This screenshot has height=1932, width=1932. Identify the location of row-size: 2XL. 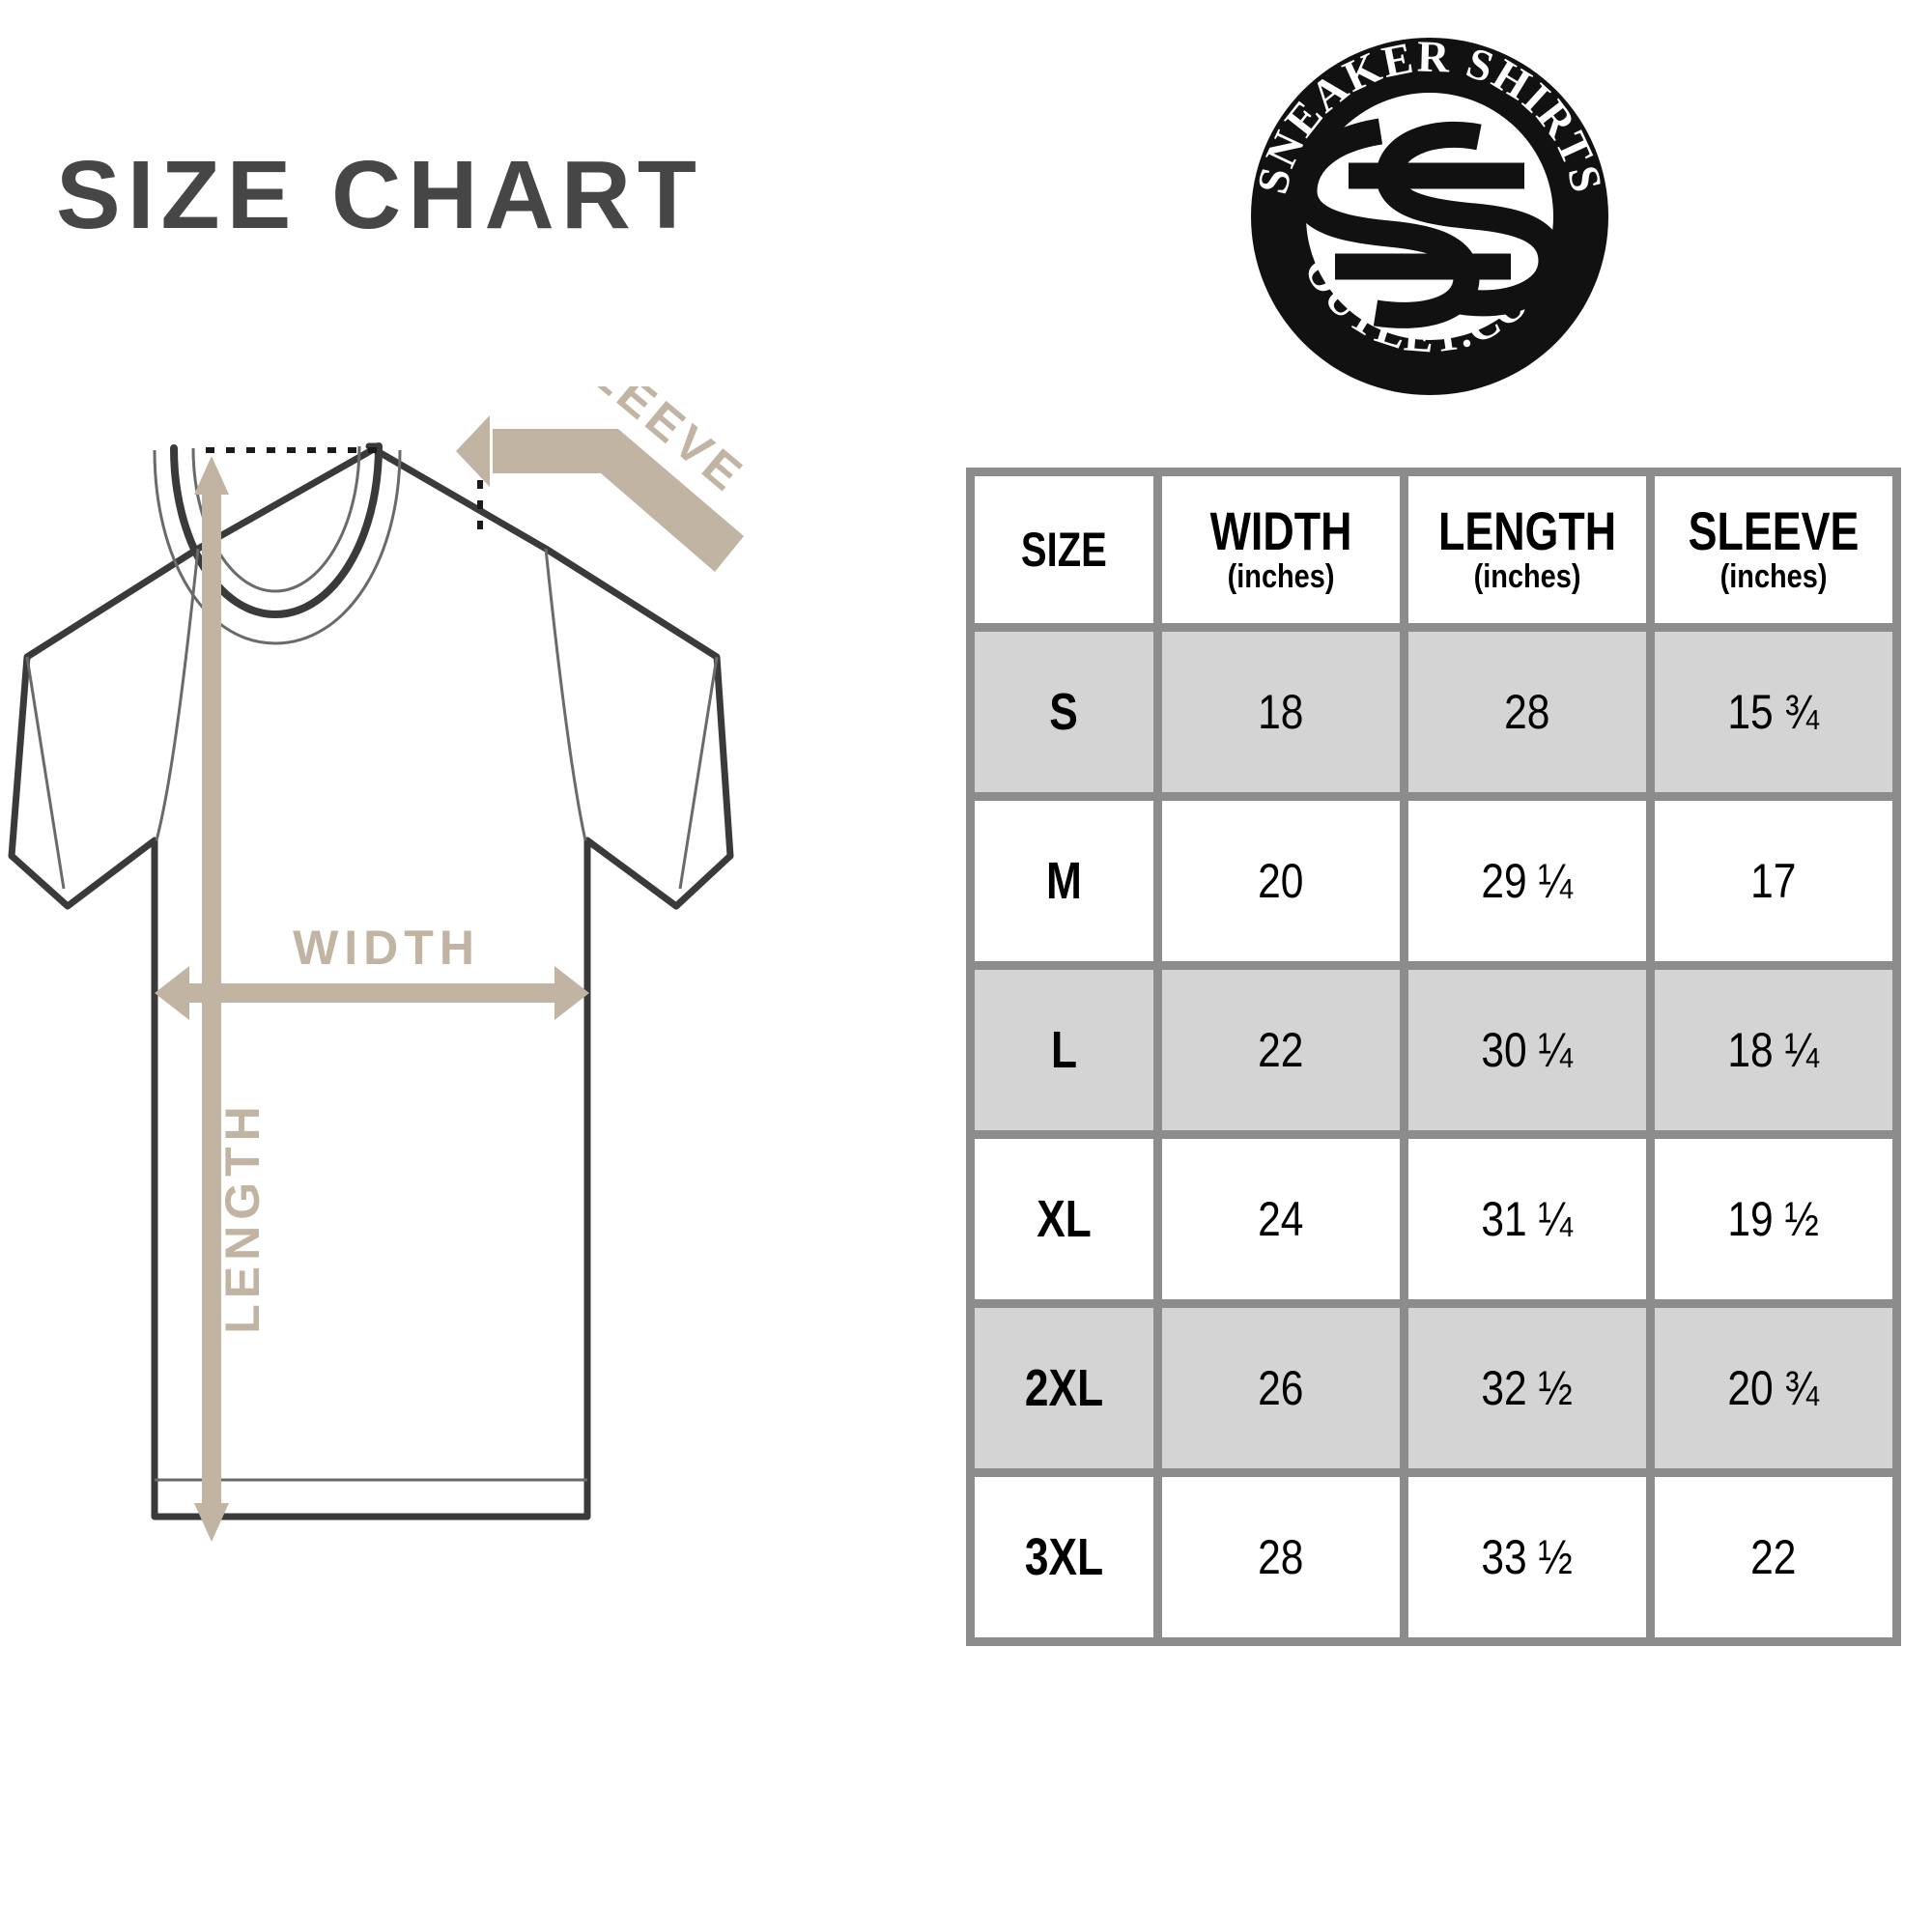
(1064, 1388).